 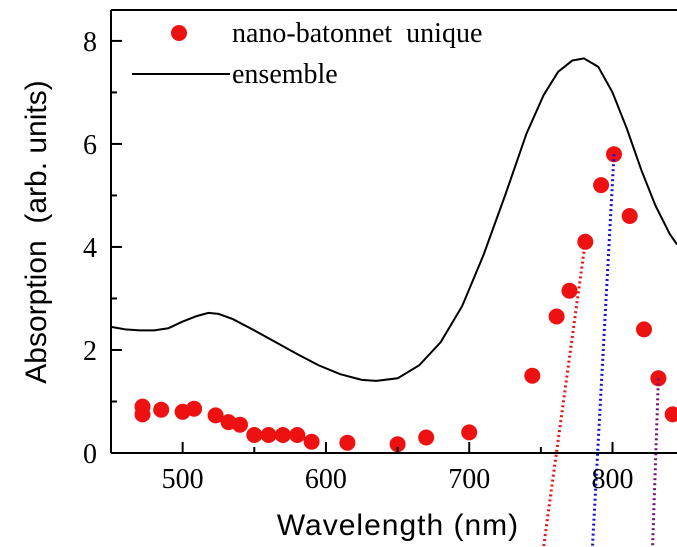 I want to click on y-axis-title: Absorption (arb. units), so click(x=36, y=231).